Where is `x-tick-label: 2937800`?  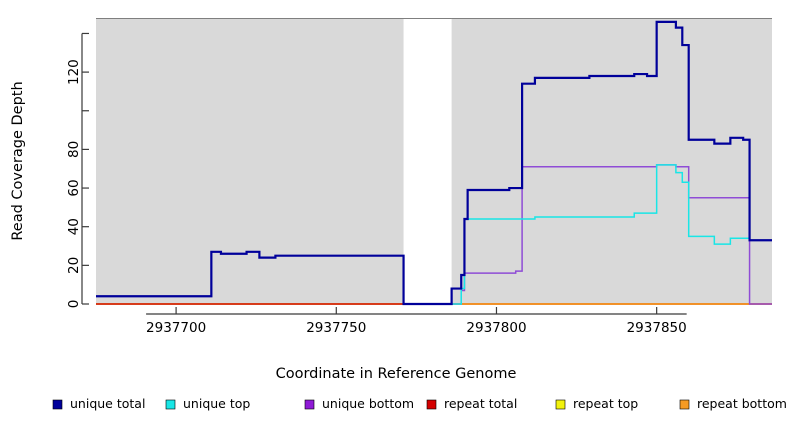 x-tick-label: 2937800 is located at coordinates (496, 328).